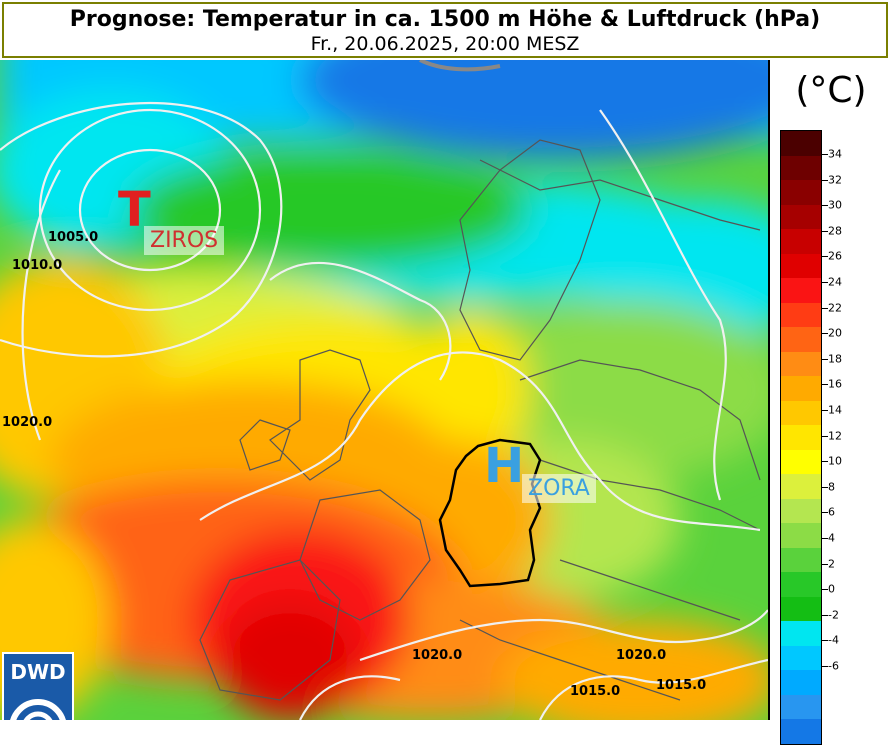 This screenshot has width=892, height=745. What do you see at coordinates (831, 589) in the screenshot?
I see `legend-tick-label: 0` at bounding box center [831, 589].